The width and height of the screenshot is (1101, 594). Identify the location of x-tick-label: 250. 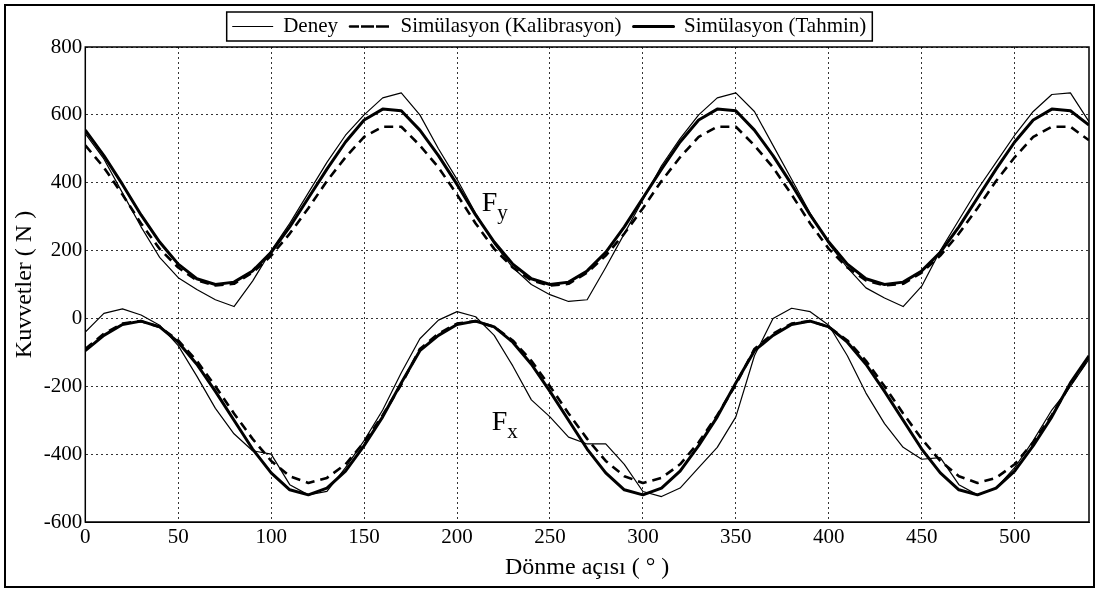
(550, 536).